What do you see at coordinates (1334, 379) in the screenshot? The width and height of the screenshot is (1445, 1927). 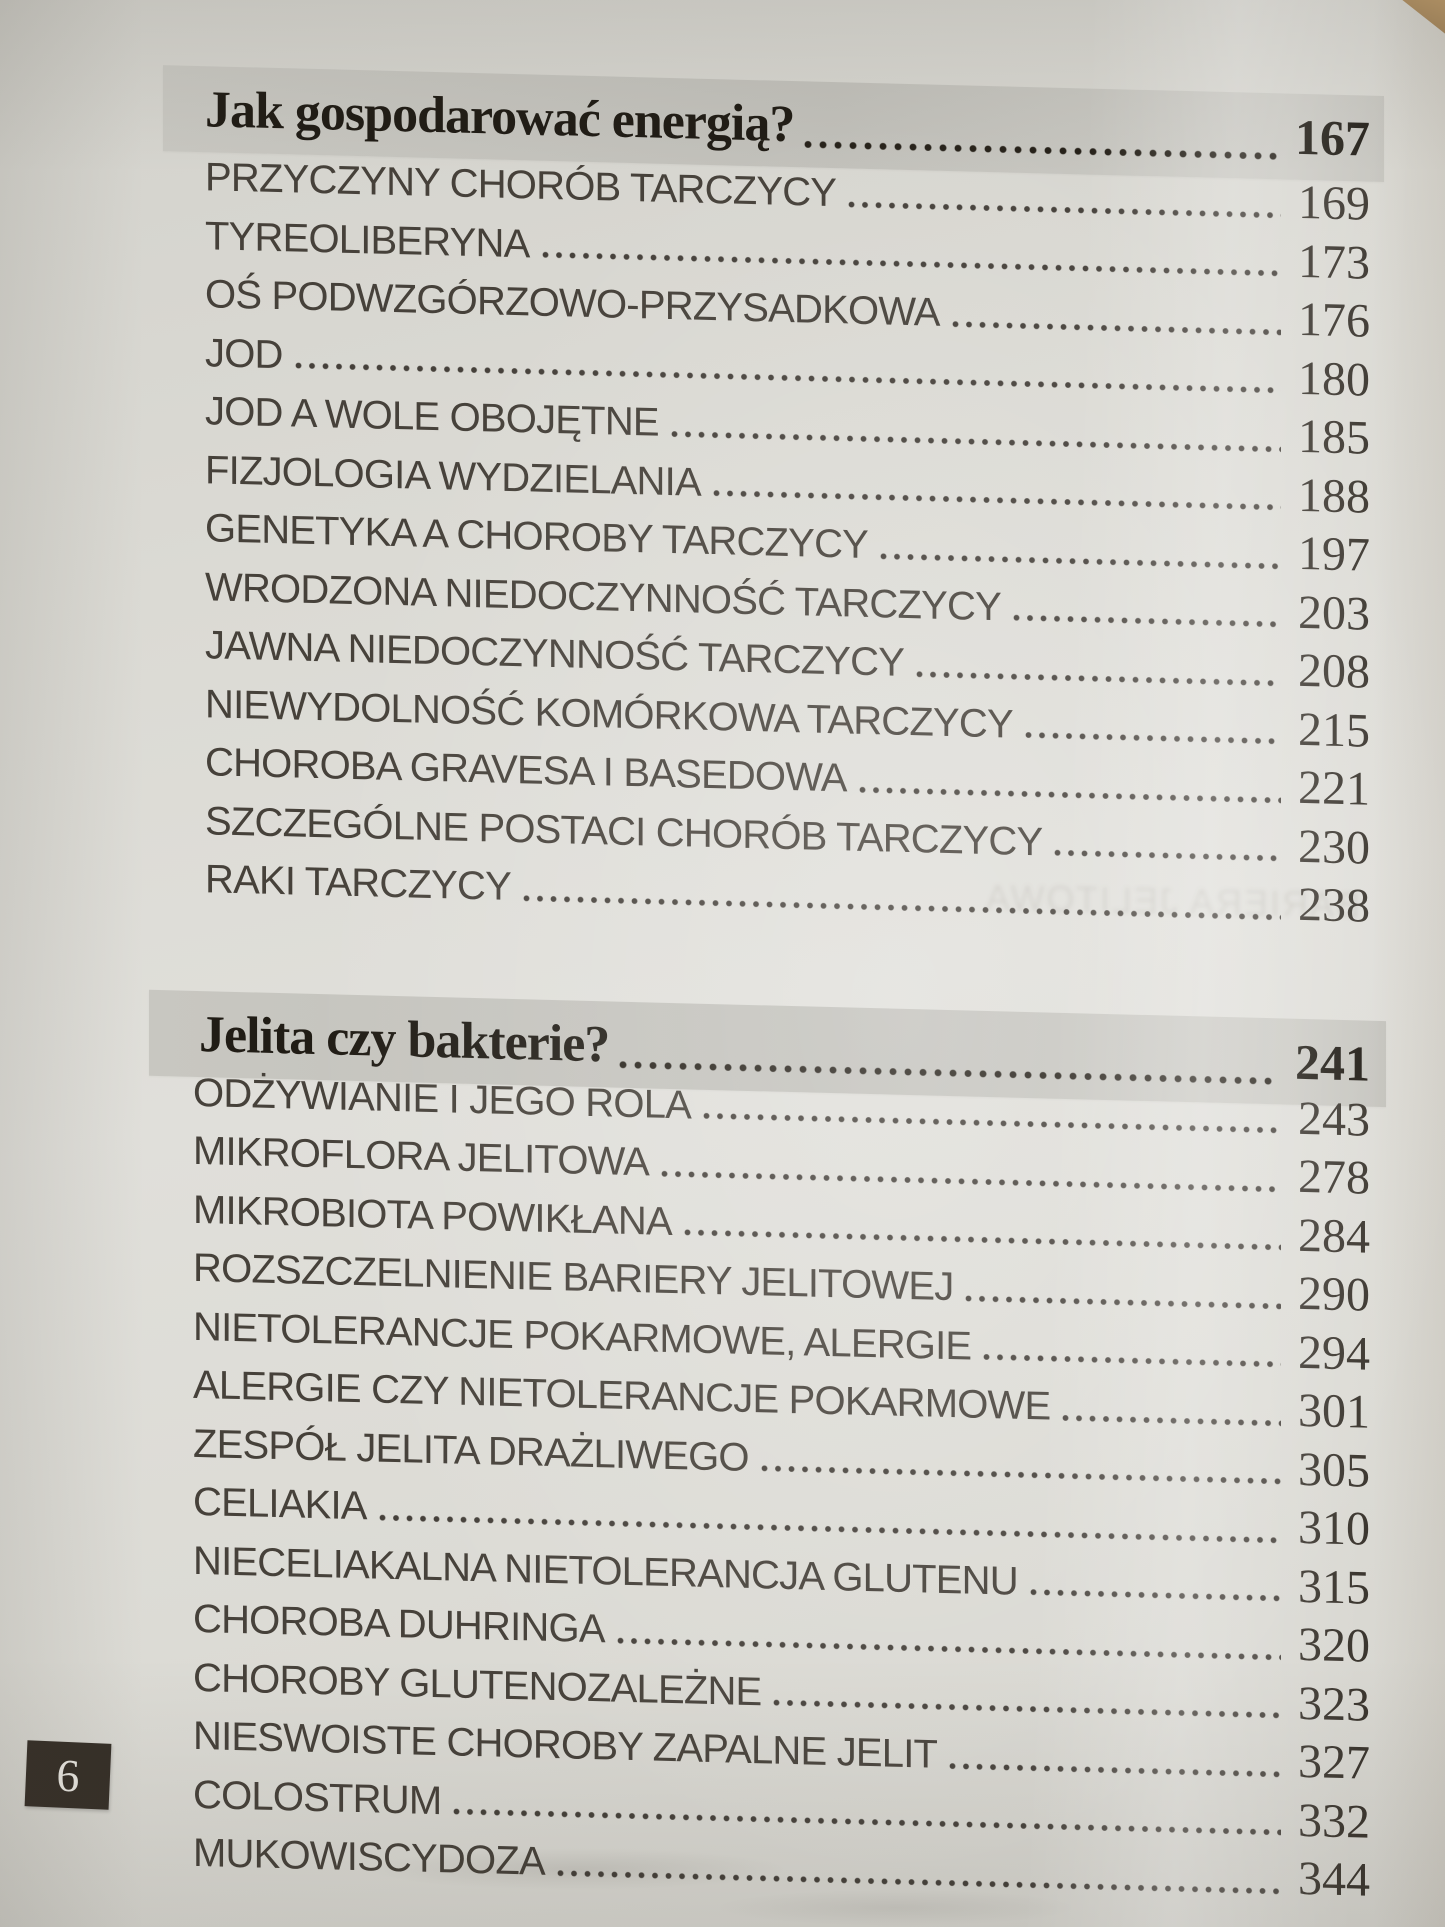 I see `toc-entry-page: 180` at bounding box center [1334, 379].